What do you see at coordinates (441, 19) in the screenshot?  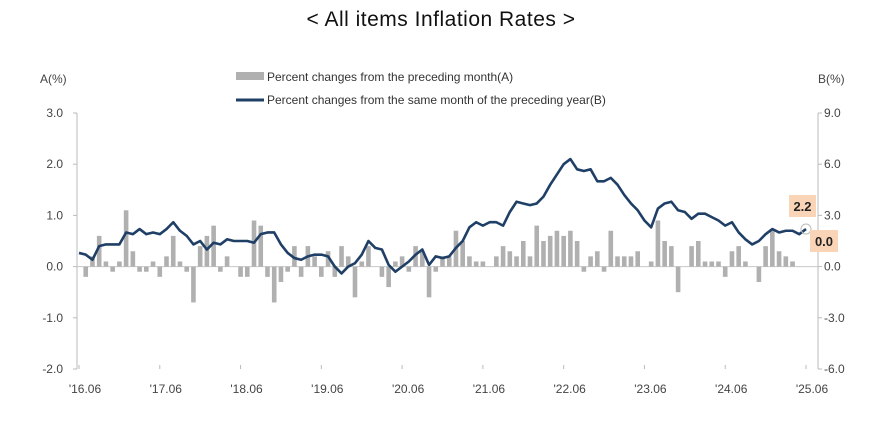 I see `chart-title: < All items Inflation Rates >` at bounding box center [441, 19].